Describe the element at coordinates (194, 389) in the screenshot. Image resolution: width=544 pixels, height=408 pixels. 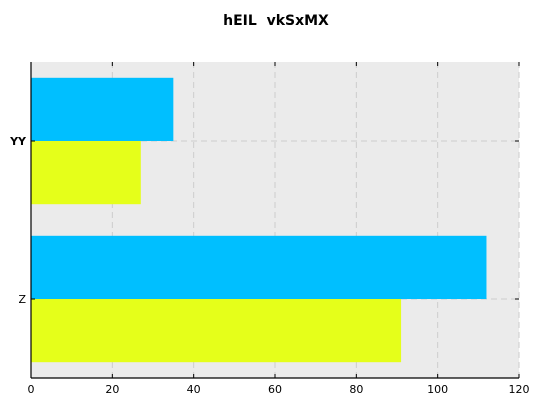
I see `x-tick-label: 40` at that location.